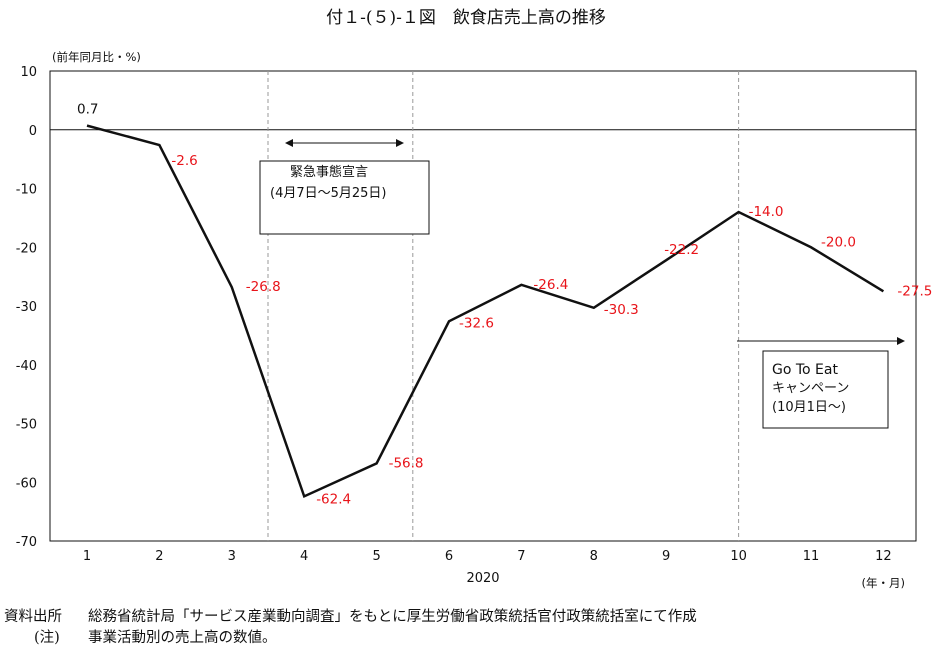  What do you see at coordinates (621, 310) in the screenshot?
I see `data-label: -30.3` at bounding box center [621, 310].